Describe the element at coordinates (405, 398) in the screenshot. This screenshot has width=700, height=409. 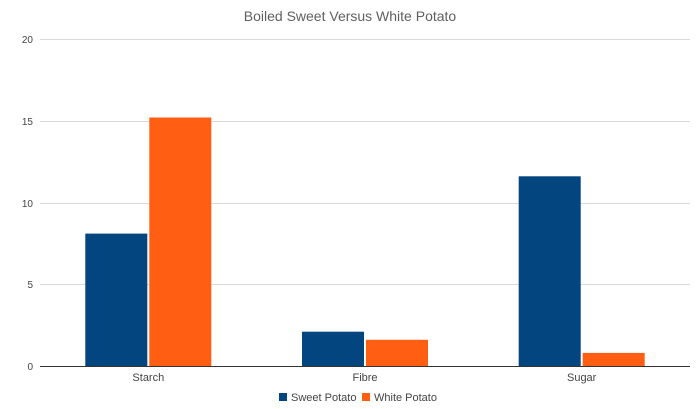
I see `legend-label: White Potato` at that location.